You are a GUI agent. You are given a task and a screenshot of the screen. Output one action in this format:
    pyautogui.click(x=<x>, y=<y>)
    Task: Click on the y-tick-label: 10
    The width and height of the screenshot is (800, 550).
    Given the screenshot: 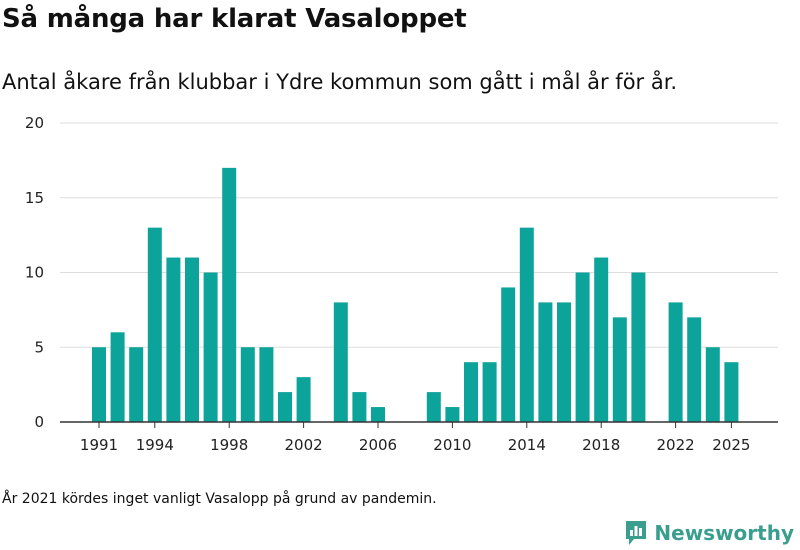 What is the action you would take?
    pyautogui.click(x=34, y=273)
    